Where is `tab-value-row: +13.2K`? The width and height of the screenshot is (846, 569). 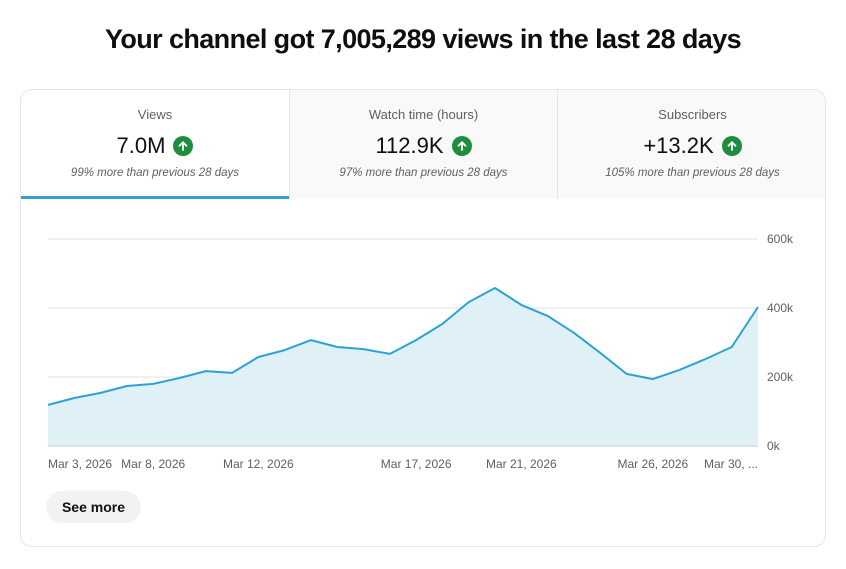 tab-value-row: +13.2K is located at coordinates (691, 146).